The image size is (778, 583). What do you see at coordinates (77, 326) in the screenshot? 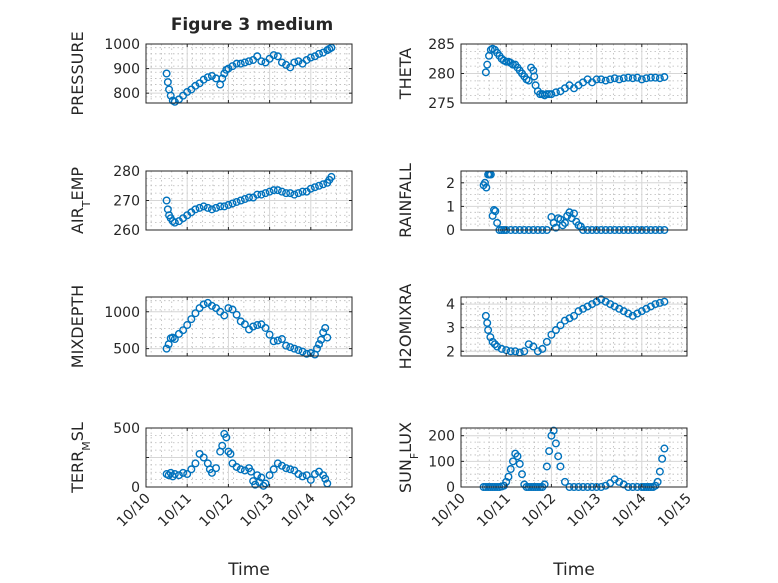
I see `chart-mixdepth-ylabel: MIXDEPTH` at bounding box center [77, 326].